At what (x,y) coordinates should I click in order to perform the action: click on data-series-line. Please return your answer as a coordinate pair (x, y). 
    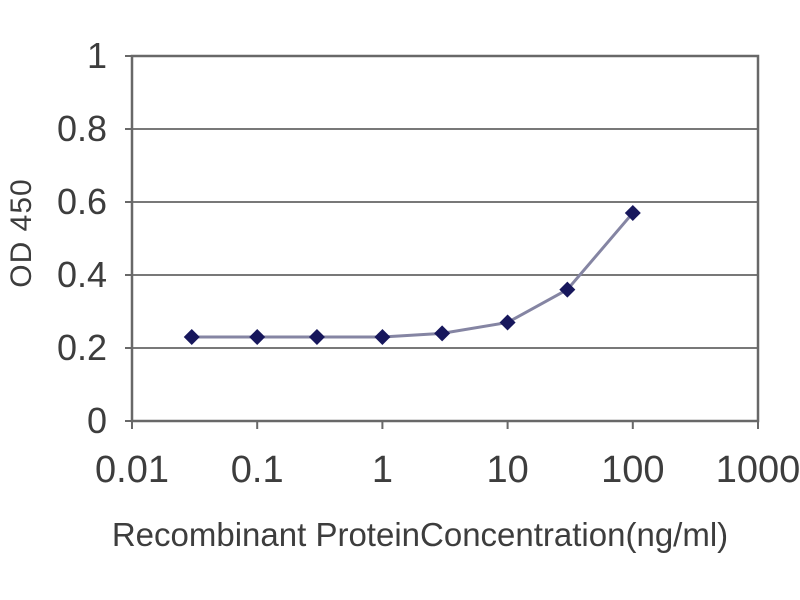
    Looking at the image, I should click on (412, 275).